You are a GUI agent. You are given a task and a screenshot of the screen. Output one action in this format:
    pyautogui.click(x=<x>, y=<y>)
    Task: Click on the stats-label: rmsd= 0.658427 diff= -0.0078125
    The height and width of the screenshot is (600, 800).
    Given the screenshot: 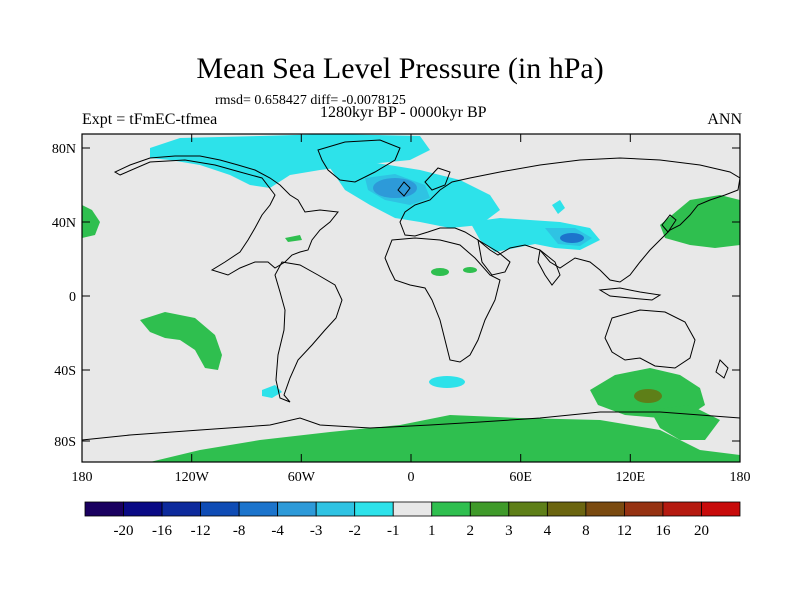 What is the action you would take?
    pyautogui.click(x=310, y=100)
    